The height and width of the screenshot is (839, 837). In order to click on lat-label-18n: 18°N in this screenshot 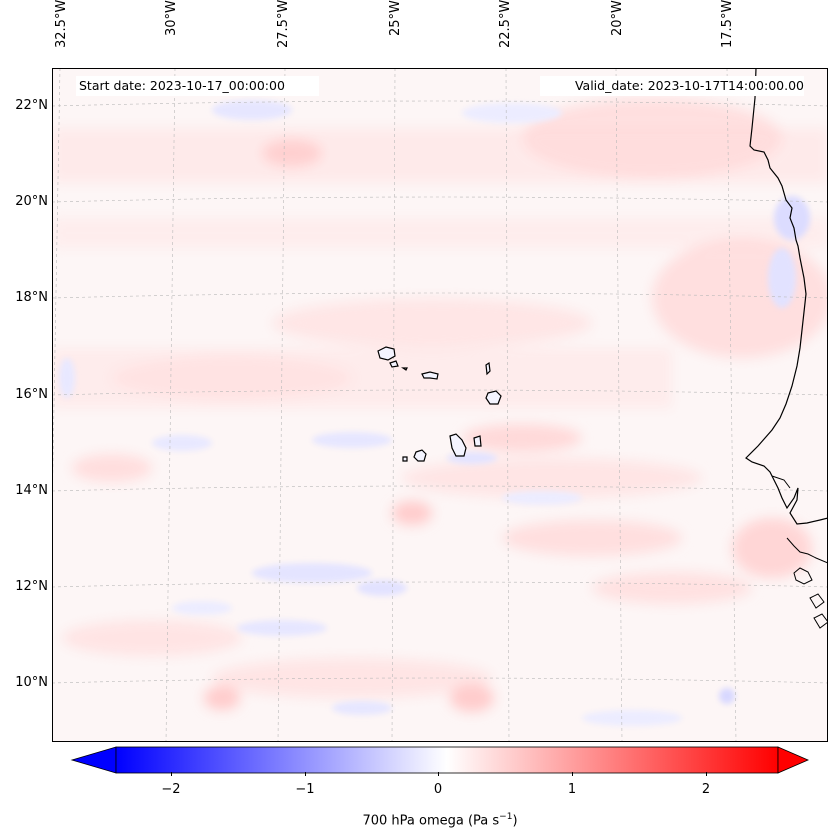, I will do `click(31, 297)`.